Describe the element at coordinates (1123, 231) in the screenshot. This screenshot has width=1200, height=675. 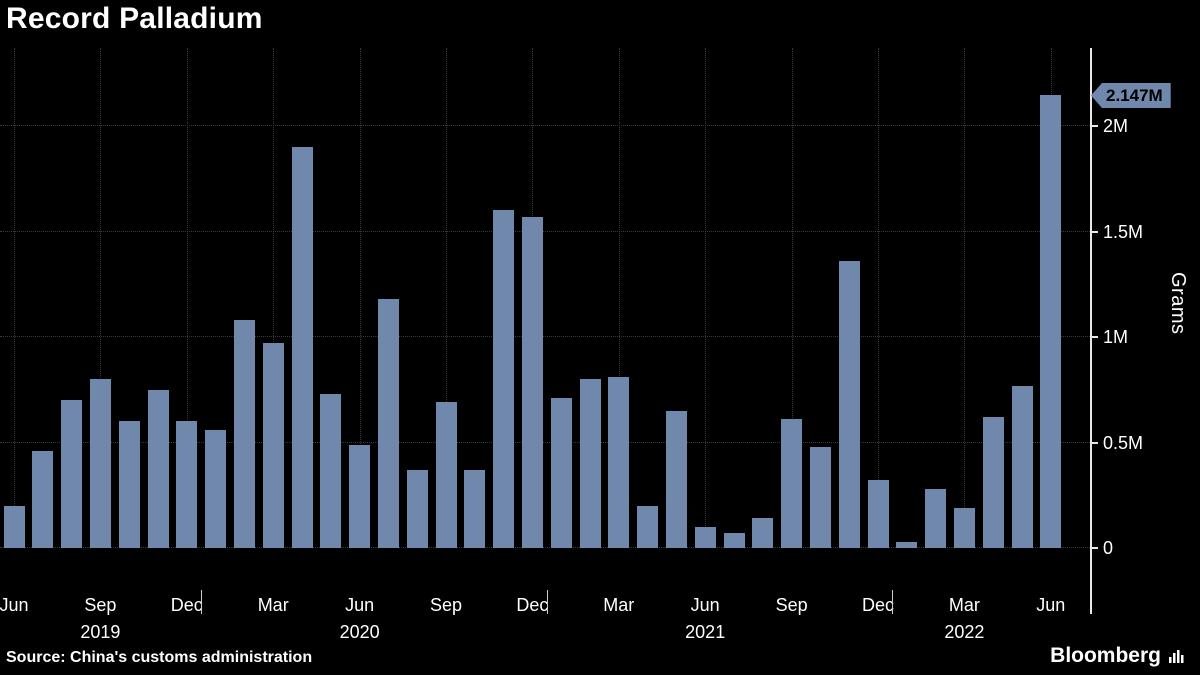
I see `y-tick-label: 1.5M` at that location.